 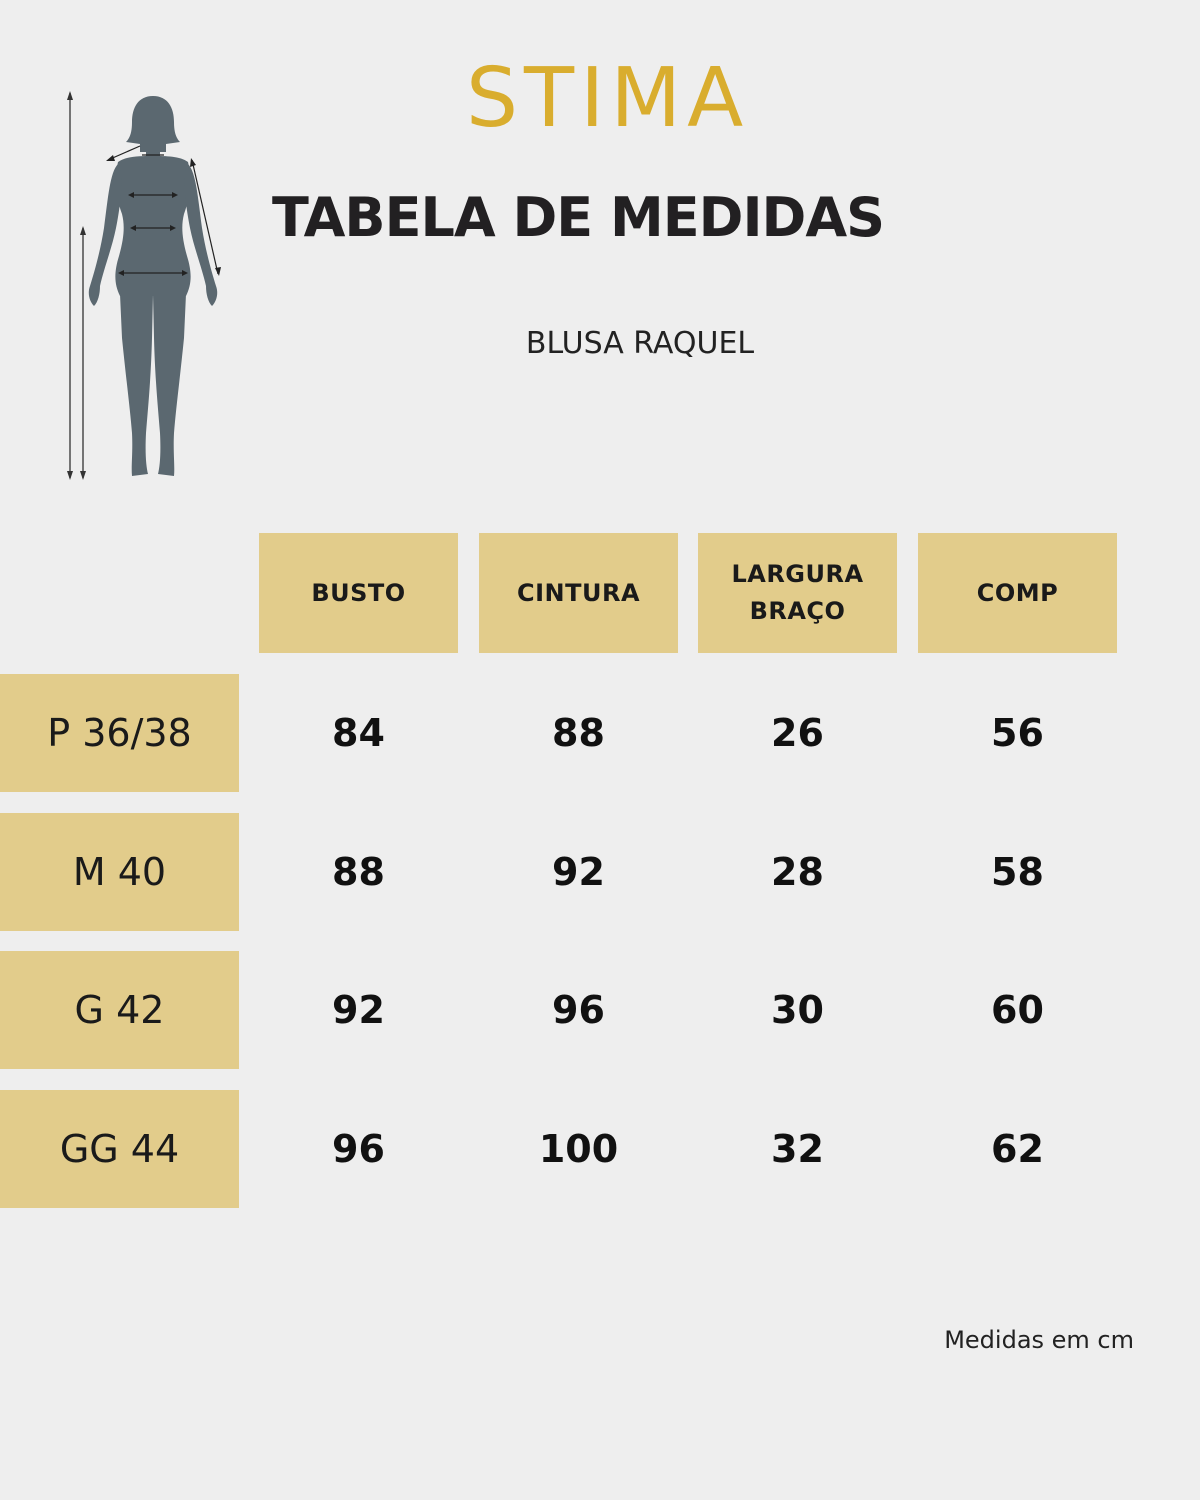 What do you see at coordinates (608, 98) in the screenshot?
I see `brand-logo: STIMA` at bounding box center [608, 98].